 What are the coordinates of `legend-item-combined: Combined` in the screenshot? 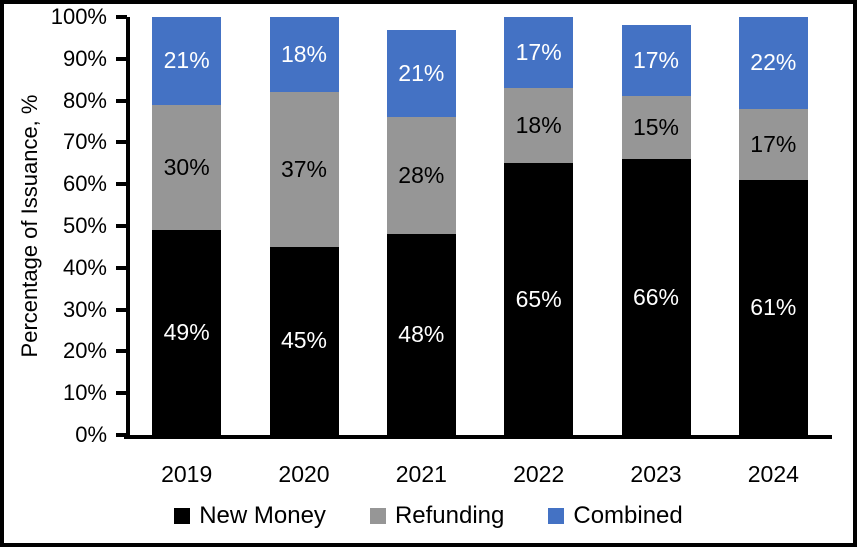 It's located at (615, 516).